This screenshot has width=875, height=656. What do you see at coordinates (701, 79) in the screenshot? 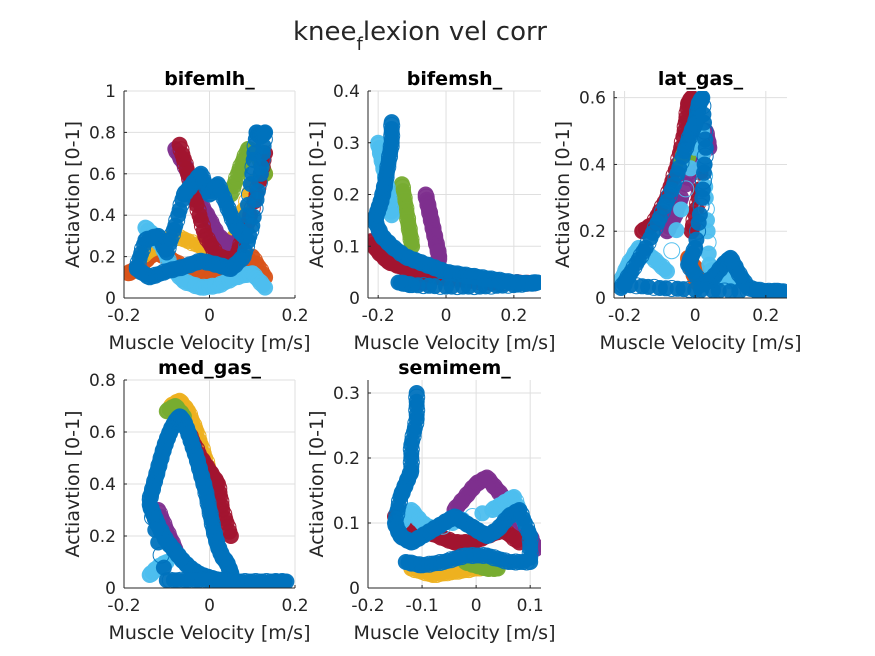
I see `subplot-title: lat_gas_` at bounding box center [701, 79].